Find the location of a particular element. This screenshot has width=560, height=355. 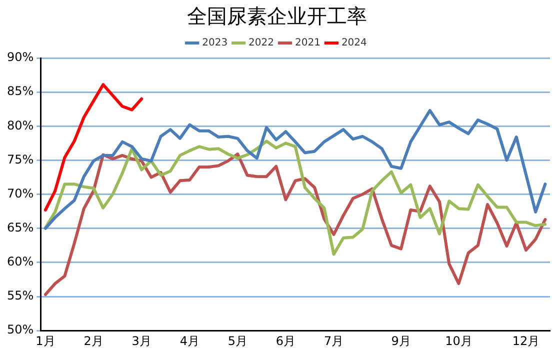

legend-label: 2021 is located at coordinates (307, 43).